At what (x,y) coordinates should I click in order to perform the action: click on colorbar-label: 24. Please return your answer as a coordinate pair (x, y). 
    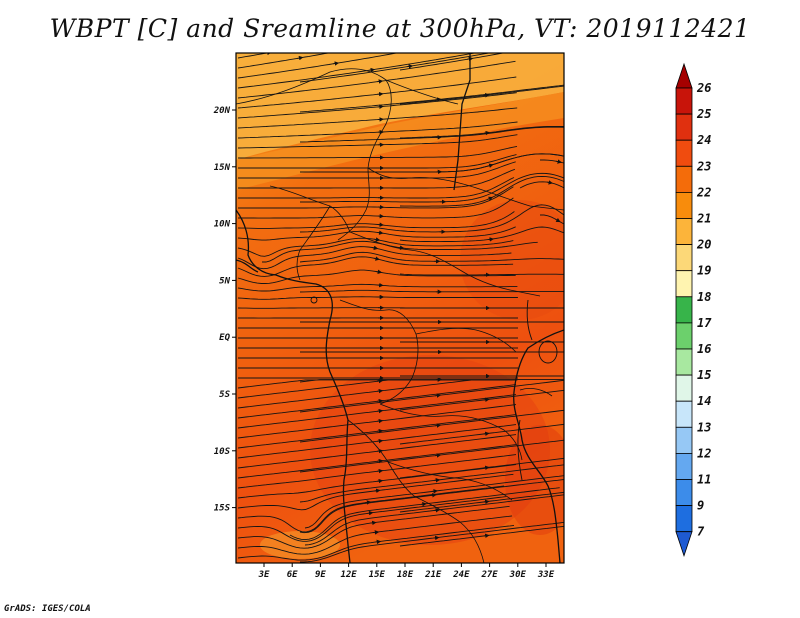
    Looking at the image, I should click on (703, 140).